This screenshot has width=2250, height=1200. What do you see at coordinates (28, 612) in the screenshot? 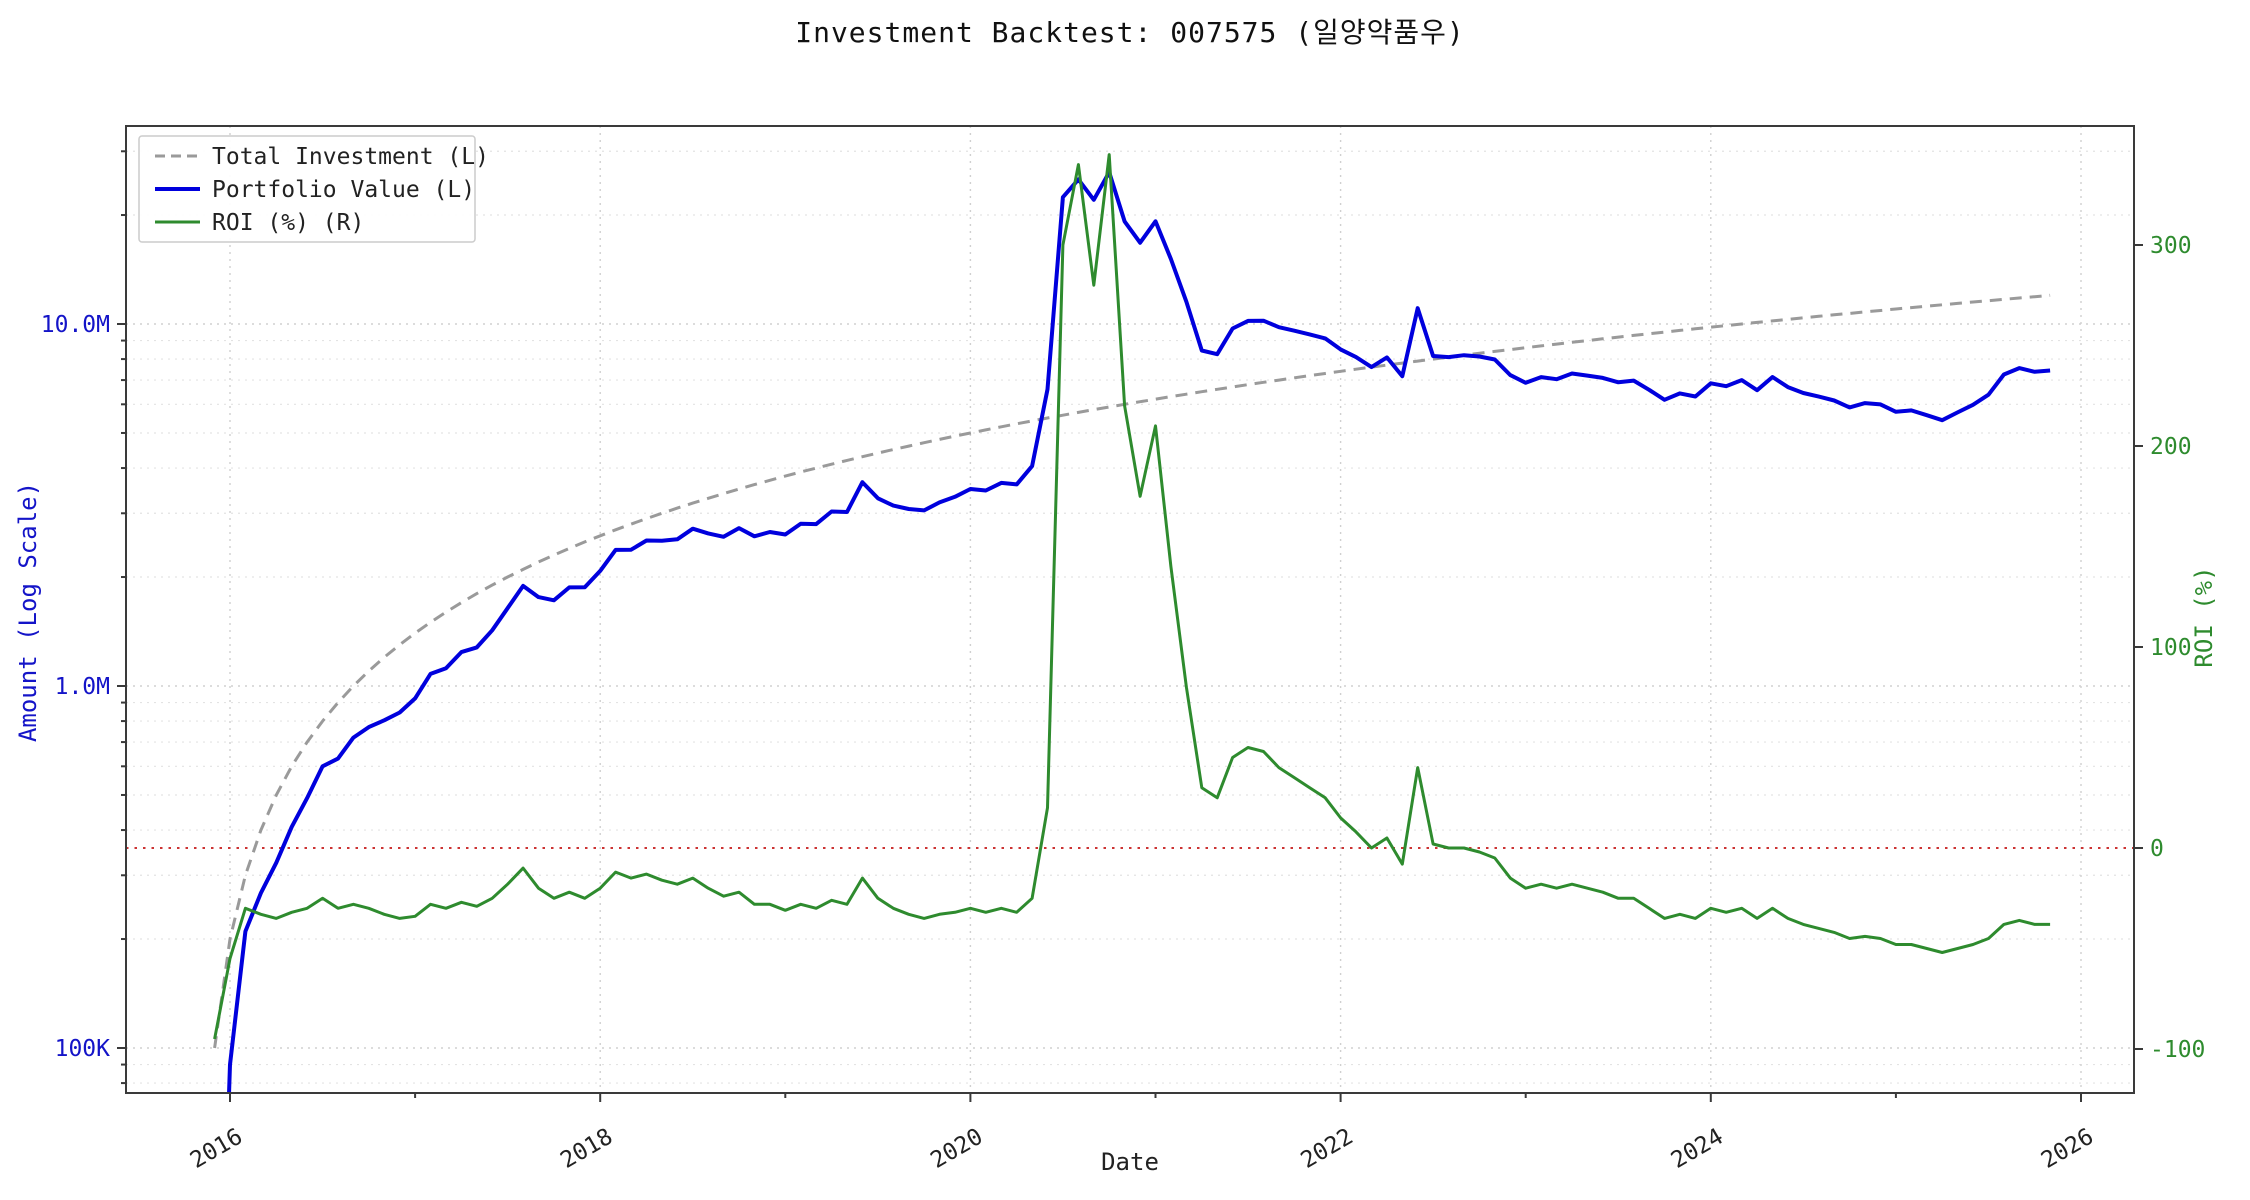
I see `y-left-axis-label: Amount (Log Scale)` at bounding box center [28, 612].